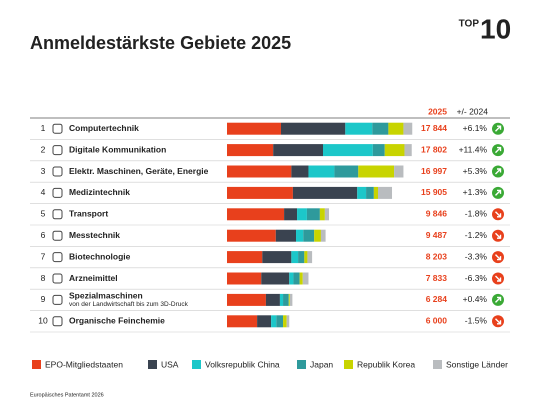  I want to click on legend-label: Sonstige Länder, so click(477, 364).